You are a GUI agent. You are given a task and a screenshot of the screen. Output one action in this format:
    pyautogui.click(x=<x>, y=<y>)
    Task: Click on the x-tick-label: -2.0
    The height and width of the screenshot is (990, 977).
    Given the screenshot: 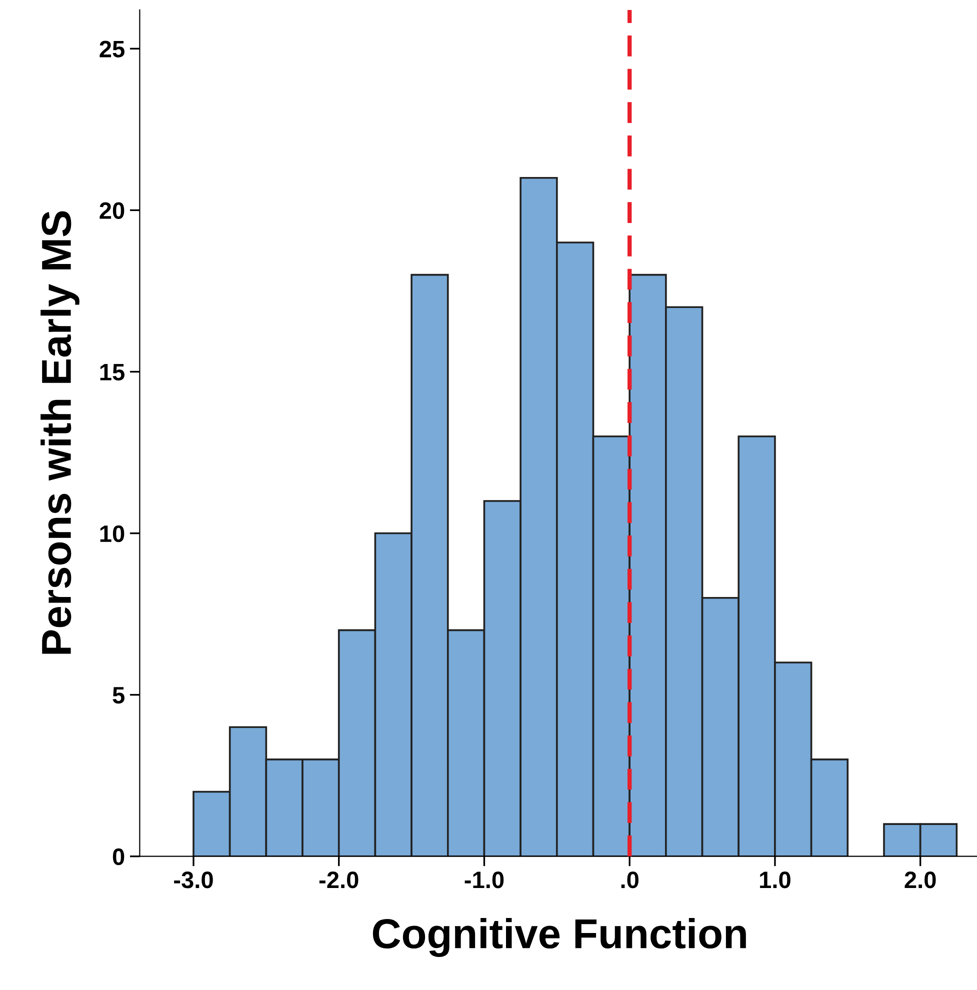 What is the action you would take?
    pyautogui.click(x=338, y=880)
    